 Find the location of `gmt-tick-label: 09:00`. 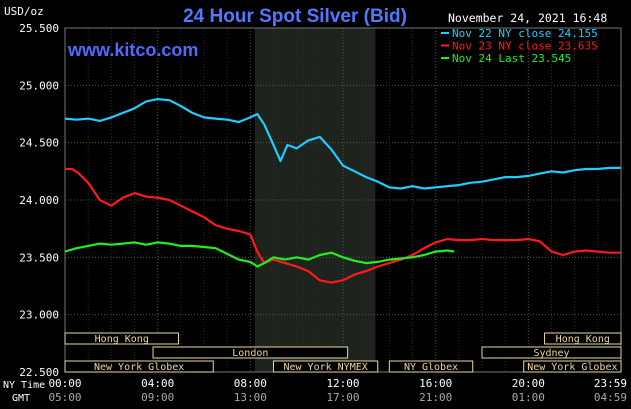

gmt-tick-label: 09:00 is located at coordinates (157, 397).